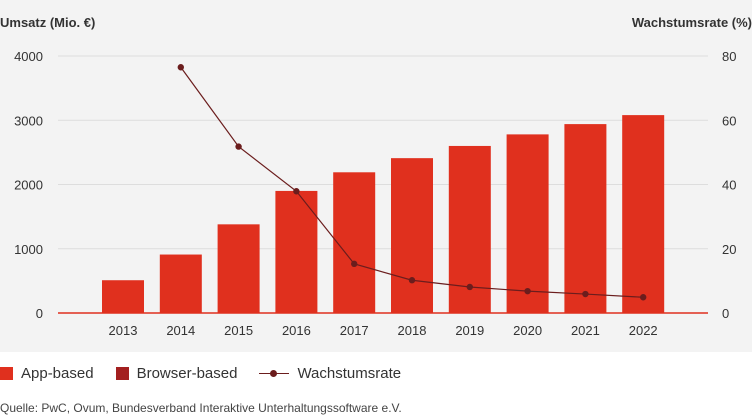 This screenshot has height=417, width=752. Describe the element at coordinates (729, 120) in the screenshot. I see `y-right-tick-label: 60` at that location.